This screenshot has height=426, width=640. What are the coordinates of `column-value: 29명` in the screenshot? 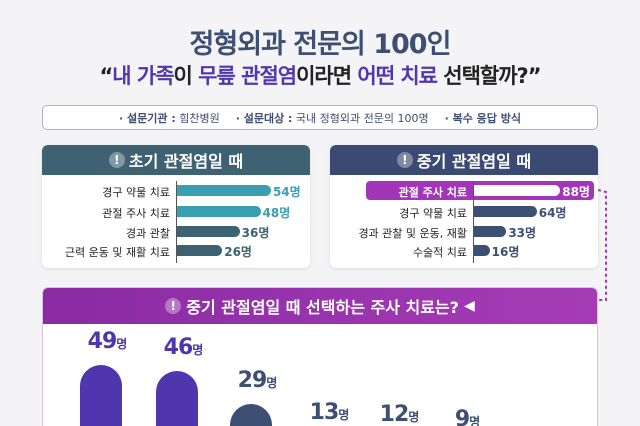 It's located at (257, 381).